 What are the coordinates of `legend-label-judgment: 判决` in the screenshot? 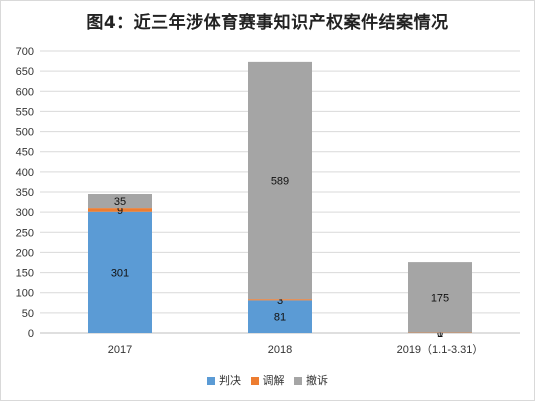 It's located at (230, 380).